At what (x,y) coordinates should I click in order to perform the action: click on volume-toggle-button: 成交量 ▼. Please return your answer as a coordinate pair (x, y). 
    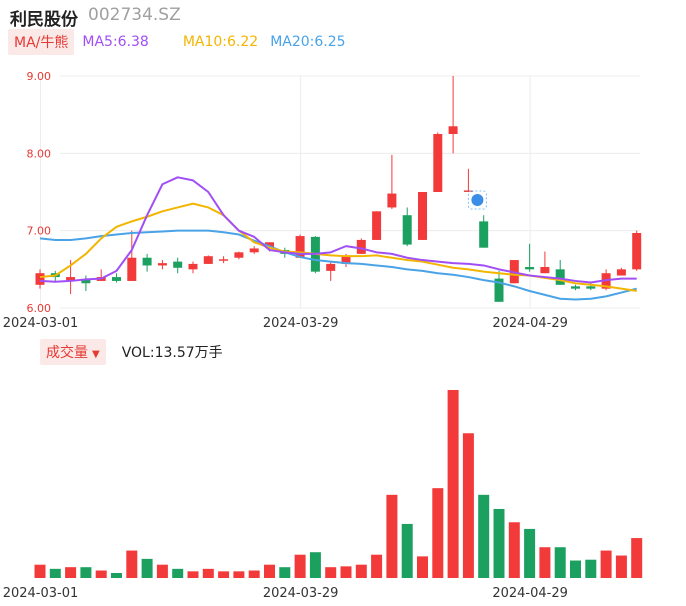
    Looking at the image, I should click on (73, 352).